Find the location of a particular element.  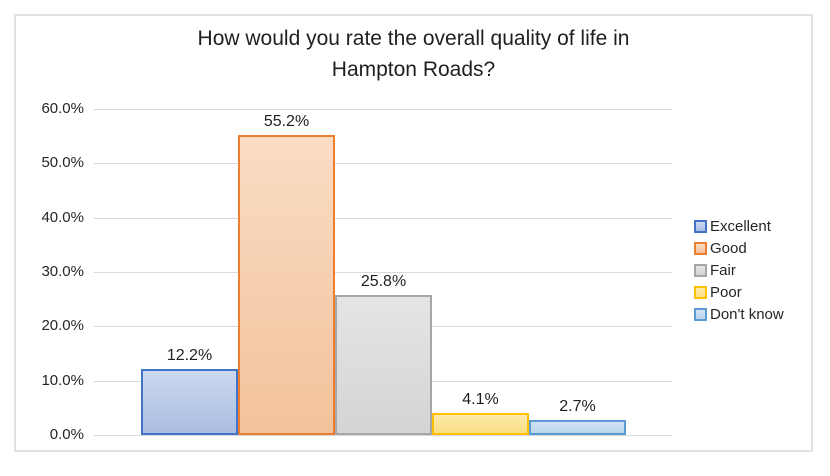

legend-item-good: Good is located at coordinates (739, 248).